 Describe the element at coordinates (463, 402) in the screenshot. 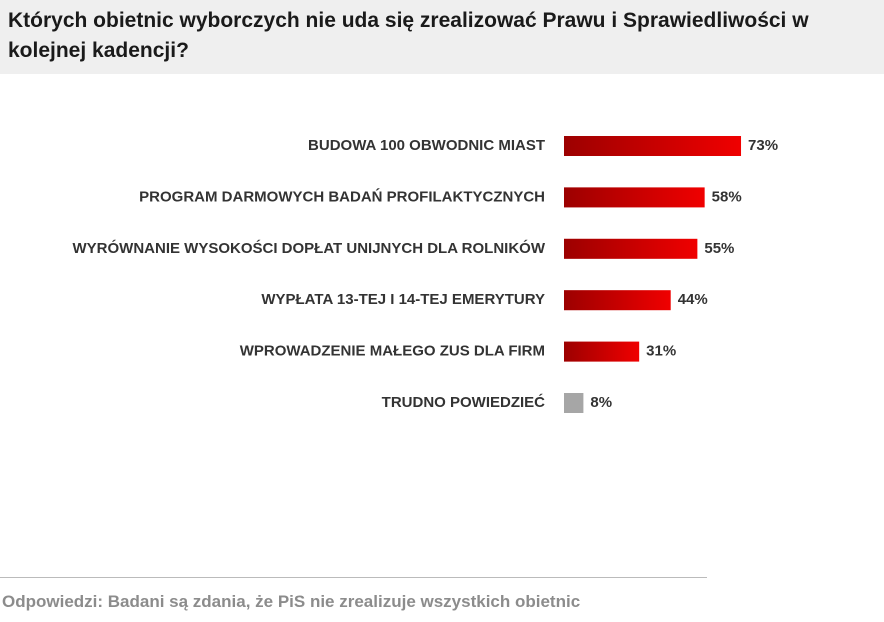

I see `category-label: TRUDNO POWIEDZIEĆ` at that location.